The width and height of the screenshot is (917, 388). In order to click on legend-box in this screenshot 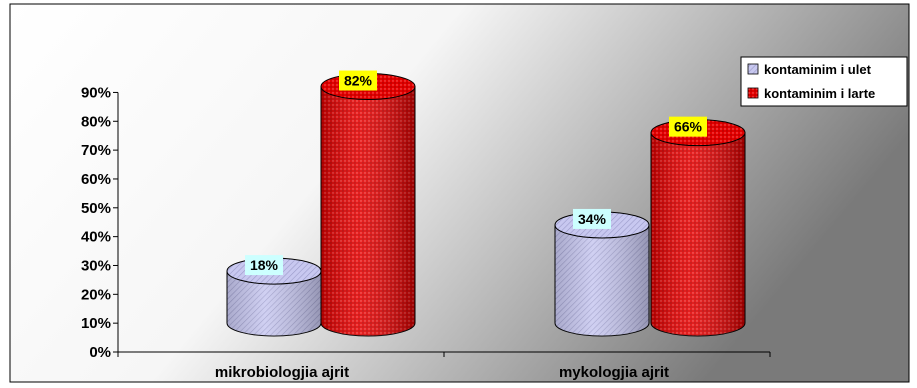, I will do `click(824, 81)`.